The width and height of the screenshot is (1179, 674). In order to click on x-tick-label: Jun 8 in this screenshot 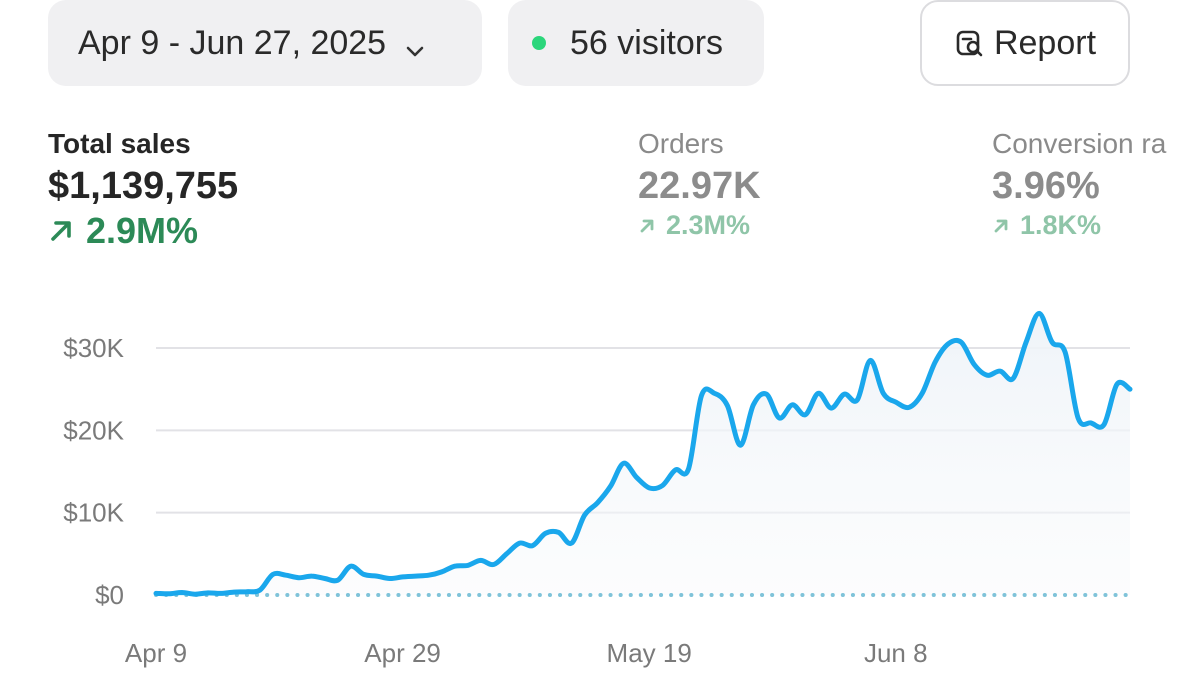, I will do `click(896, 653)`.